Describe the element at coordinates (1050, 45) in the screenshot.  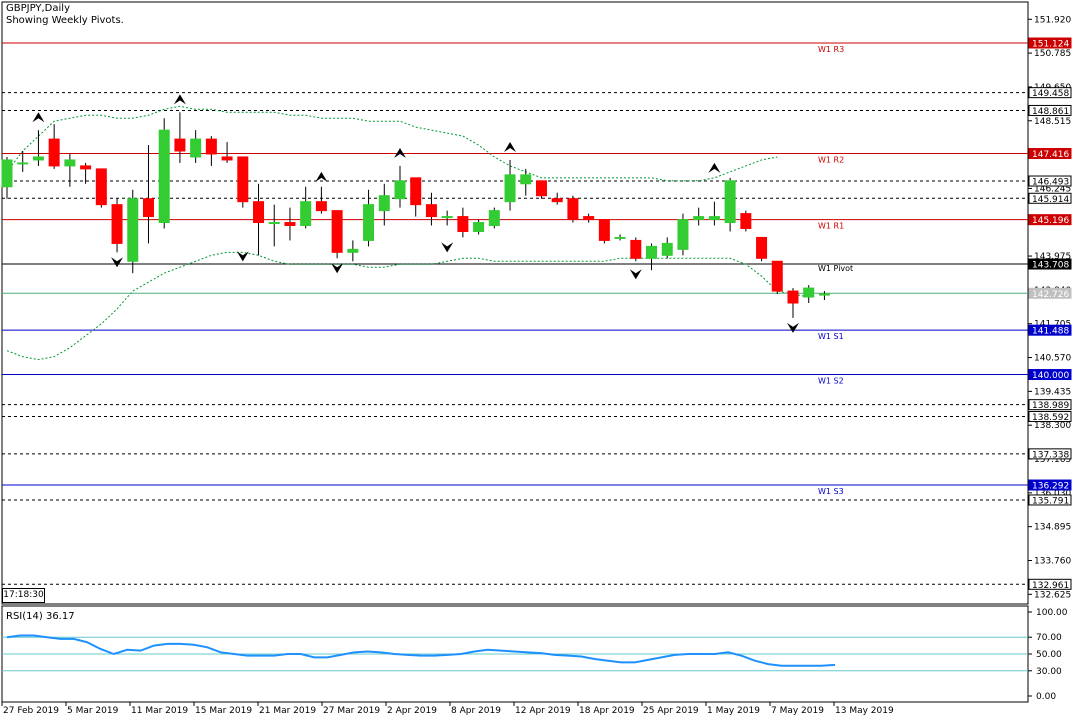
I see `pivot-level-price-text: 151.124` at that location.